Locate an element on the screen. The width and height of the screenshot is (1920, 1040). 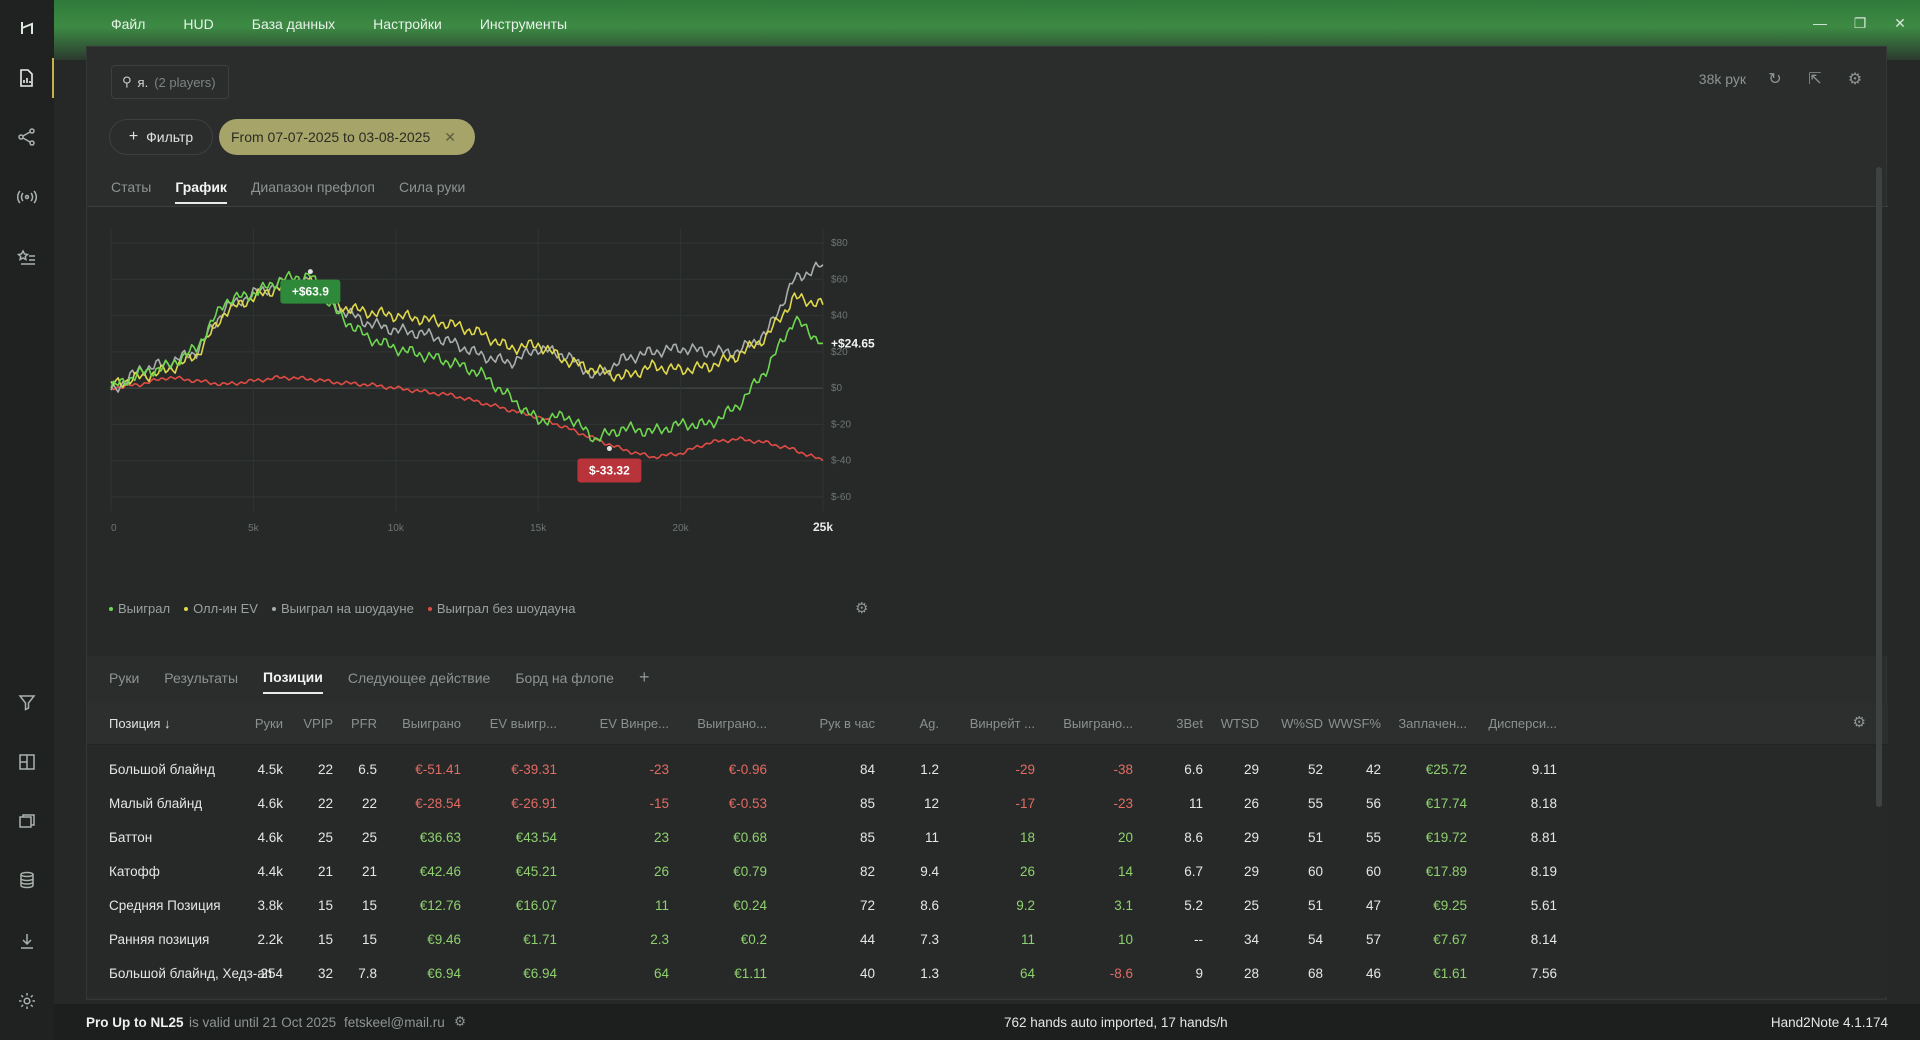
column-header: PFR is located at coordinates (364, 723).